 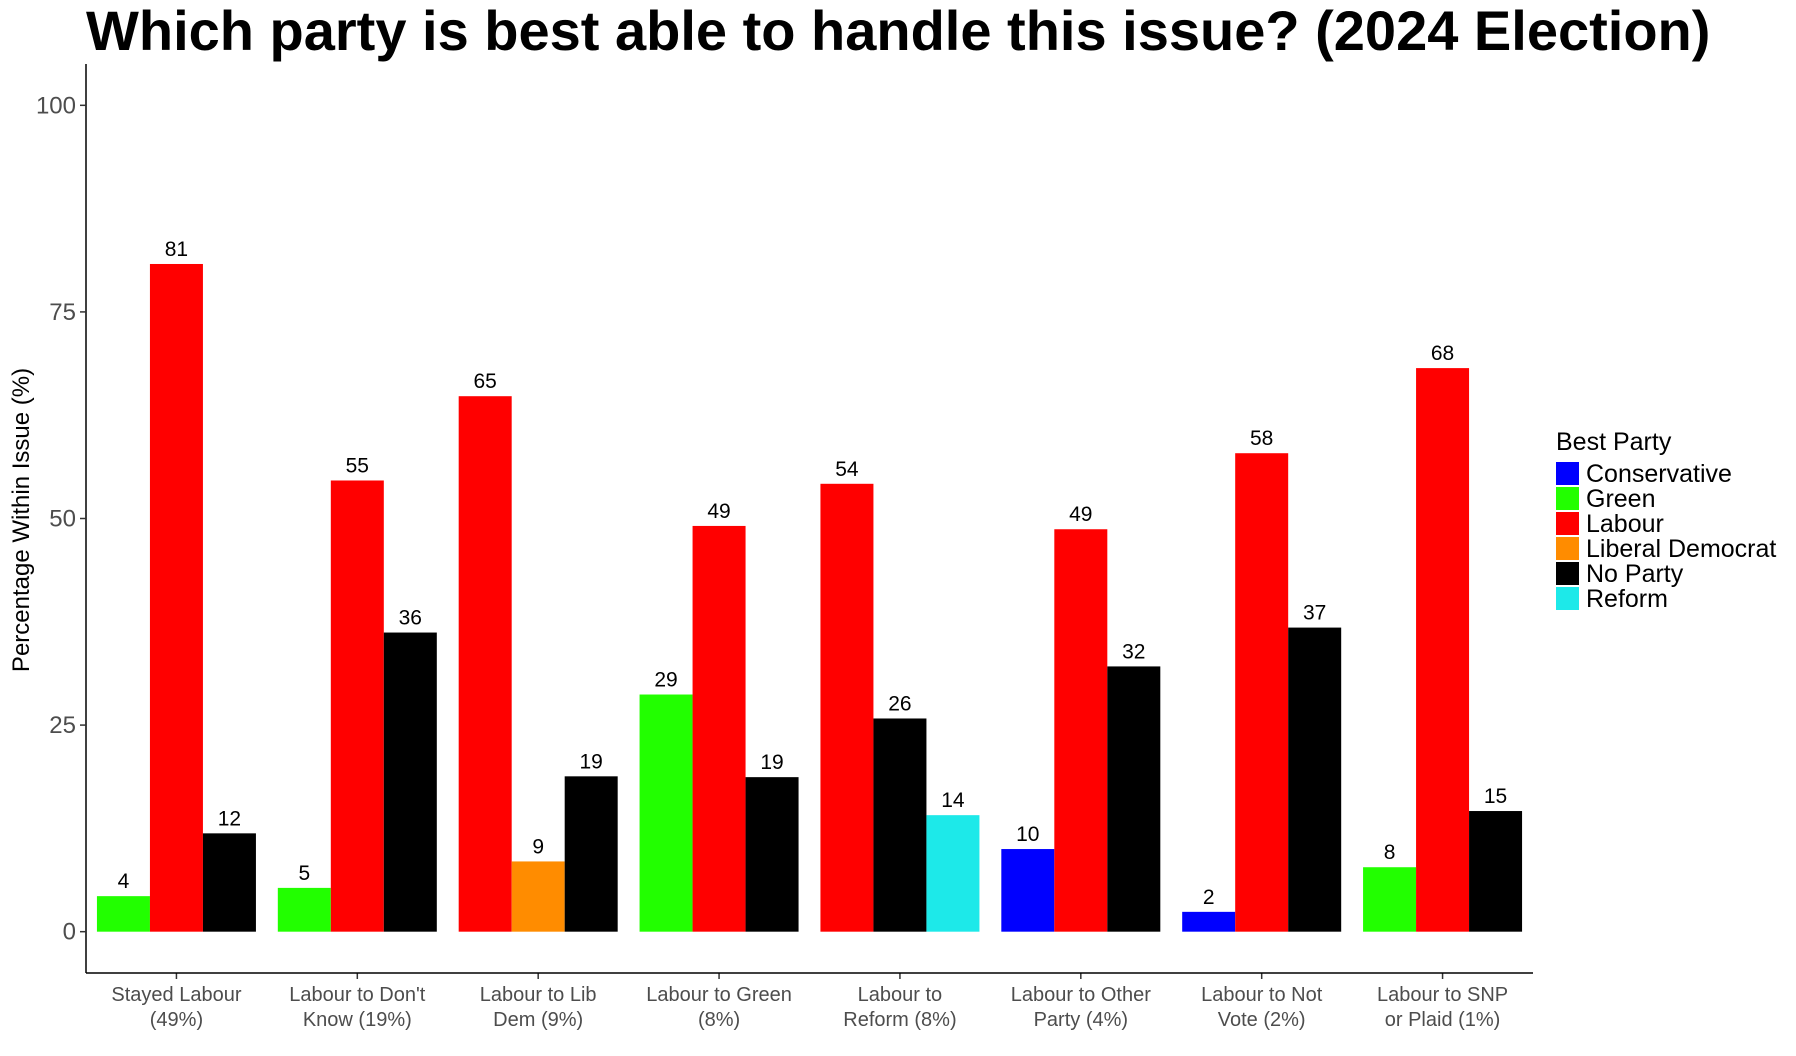 What do you see at coordinates (1495, 796) in the screenshot?
I see `data-label-8-no-party: 15` at bounding box center [1495, 796].